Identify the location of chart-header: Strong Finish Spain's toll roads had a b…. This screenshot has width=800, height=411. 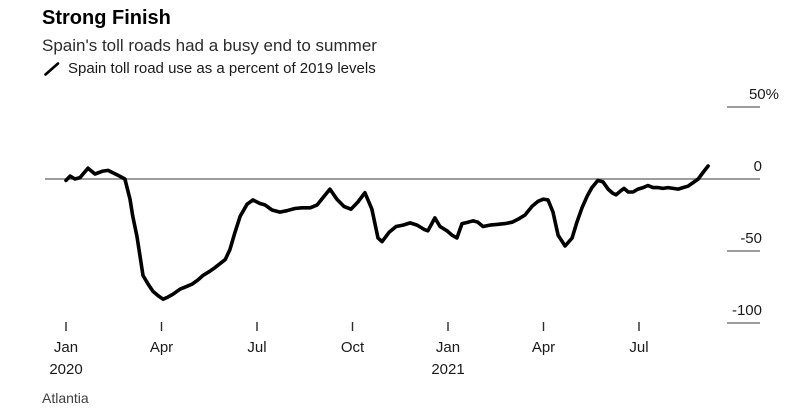
(209, 31).